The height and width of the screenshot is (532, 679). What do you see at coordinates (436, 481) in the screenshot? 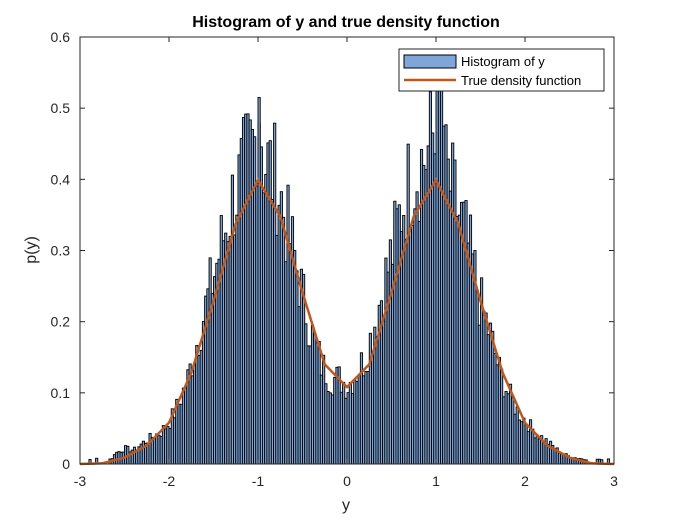
I see `x-tick-label: 1` at bounding box center [436, 481].